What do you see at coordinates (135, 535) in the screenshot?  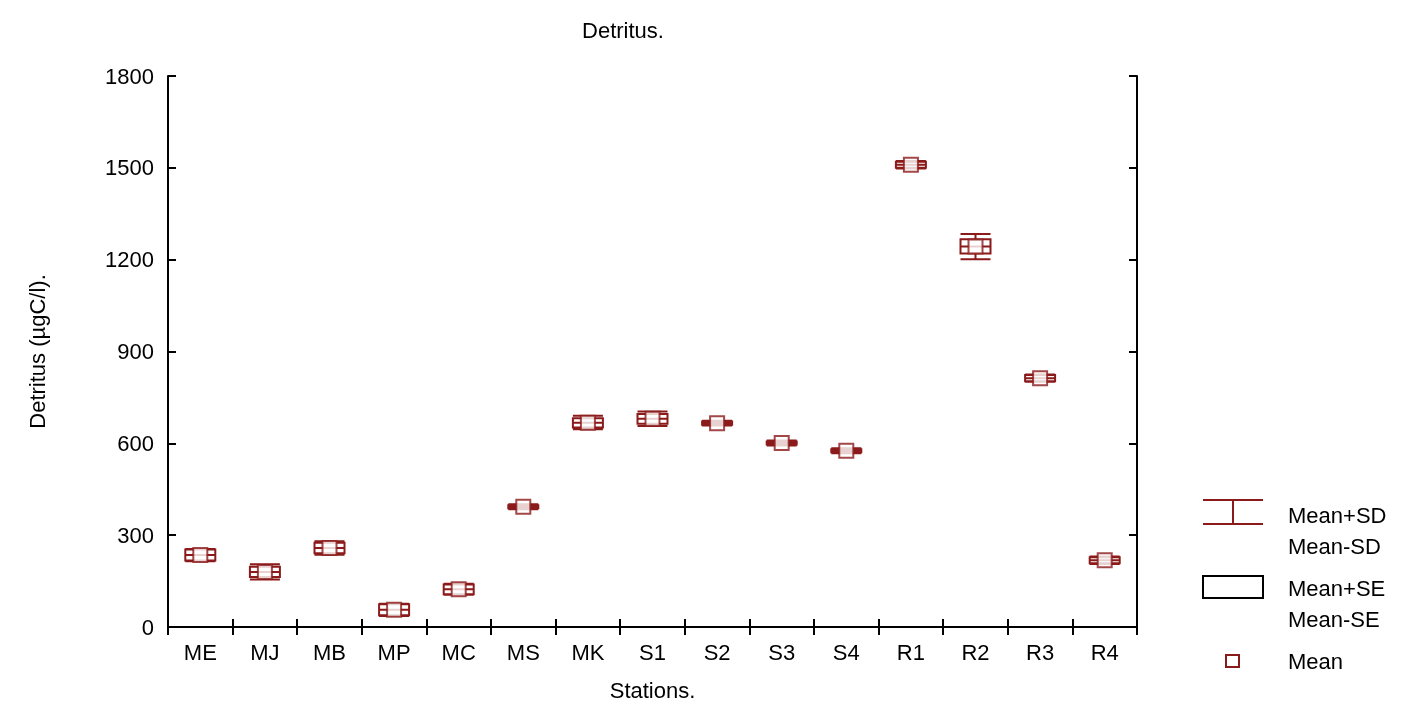 I see `y-tick-label: 300` at bounding box center [135, 535].